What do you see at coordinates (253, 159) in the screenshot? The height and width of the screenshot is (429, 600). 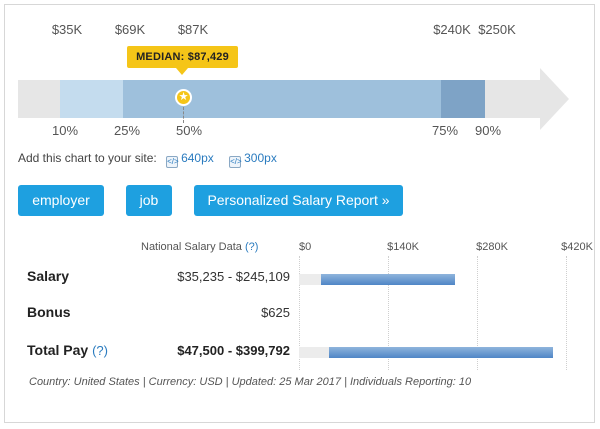 I see `embed-300-link: </> 300px` at bounding box center [253, 159].